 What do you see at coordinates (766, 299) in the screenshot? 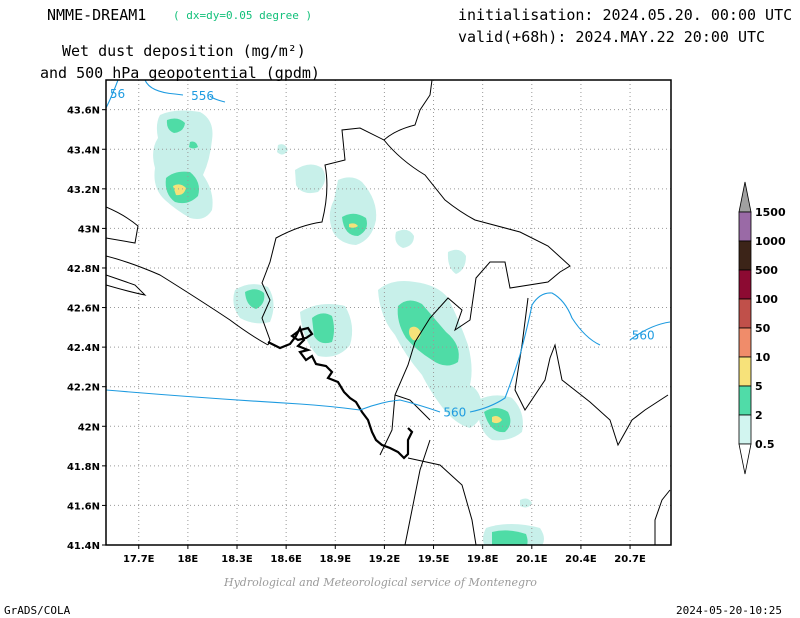
I see `legend-level-label: 100` at bounding box center [766, 299].